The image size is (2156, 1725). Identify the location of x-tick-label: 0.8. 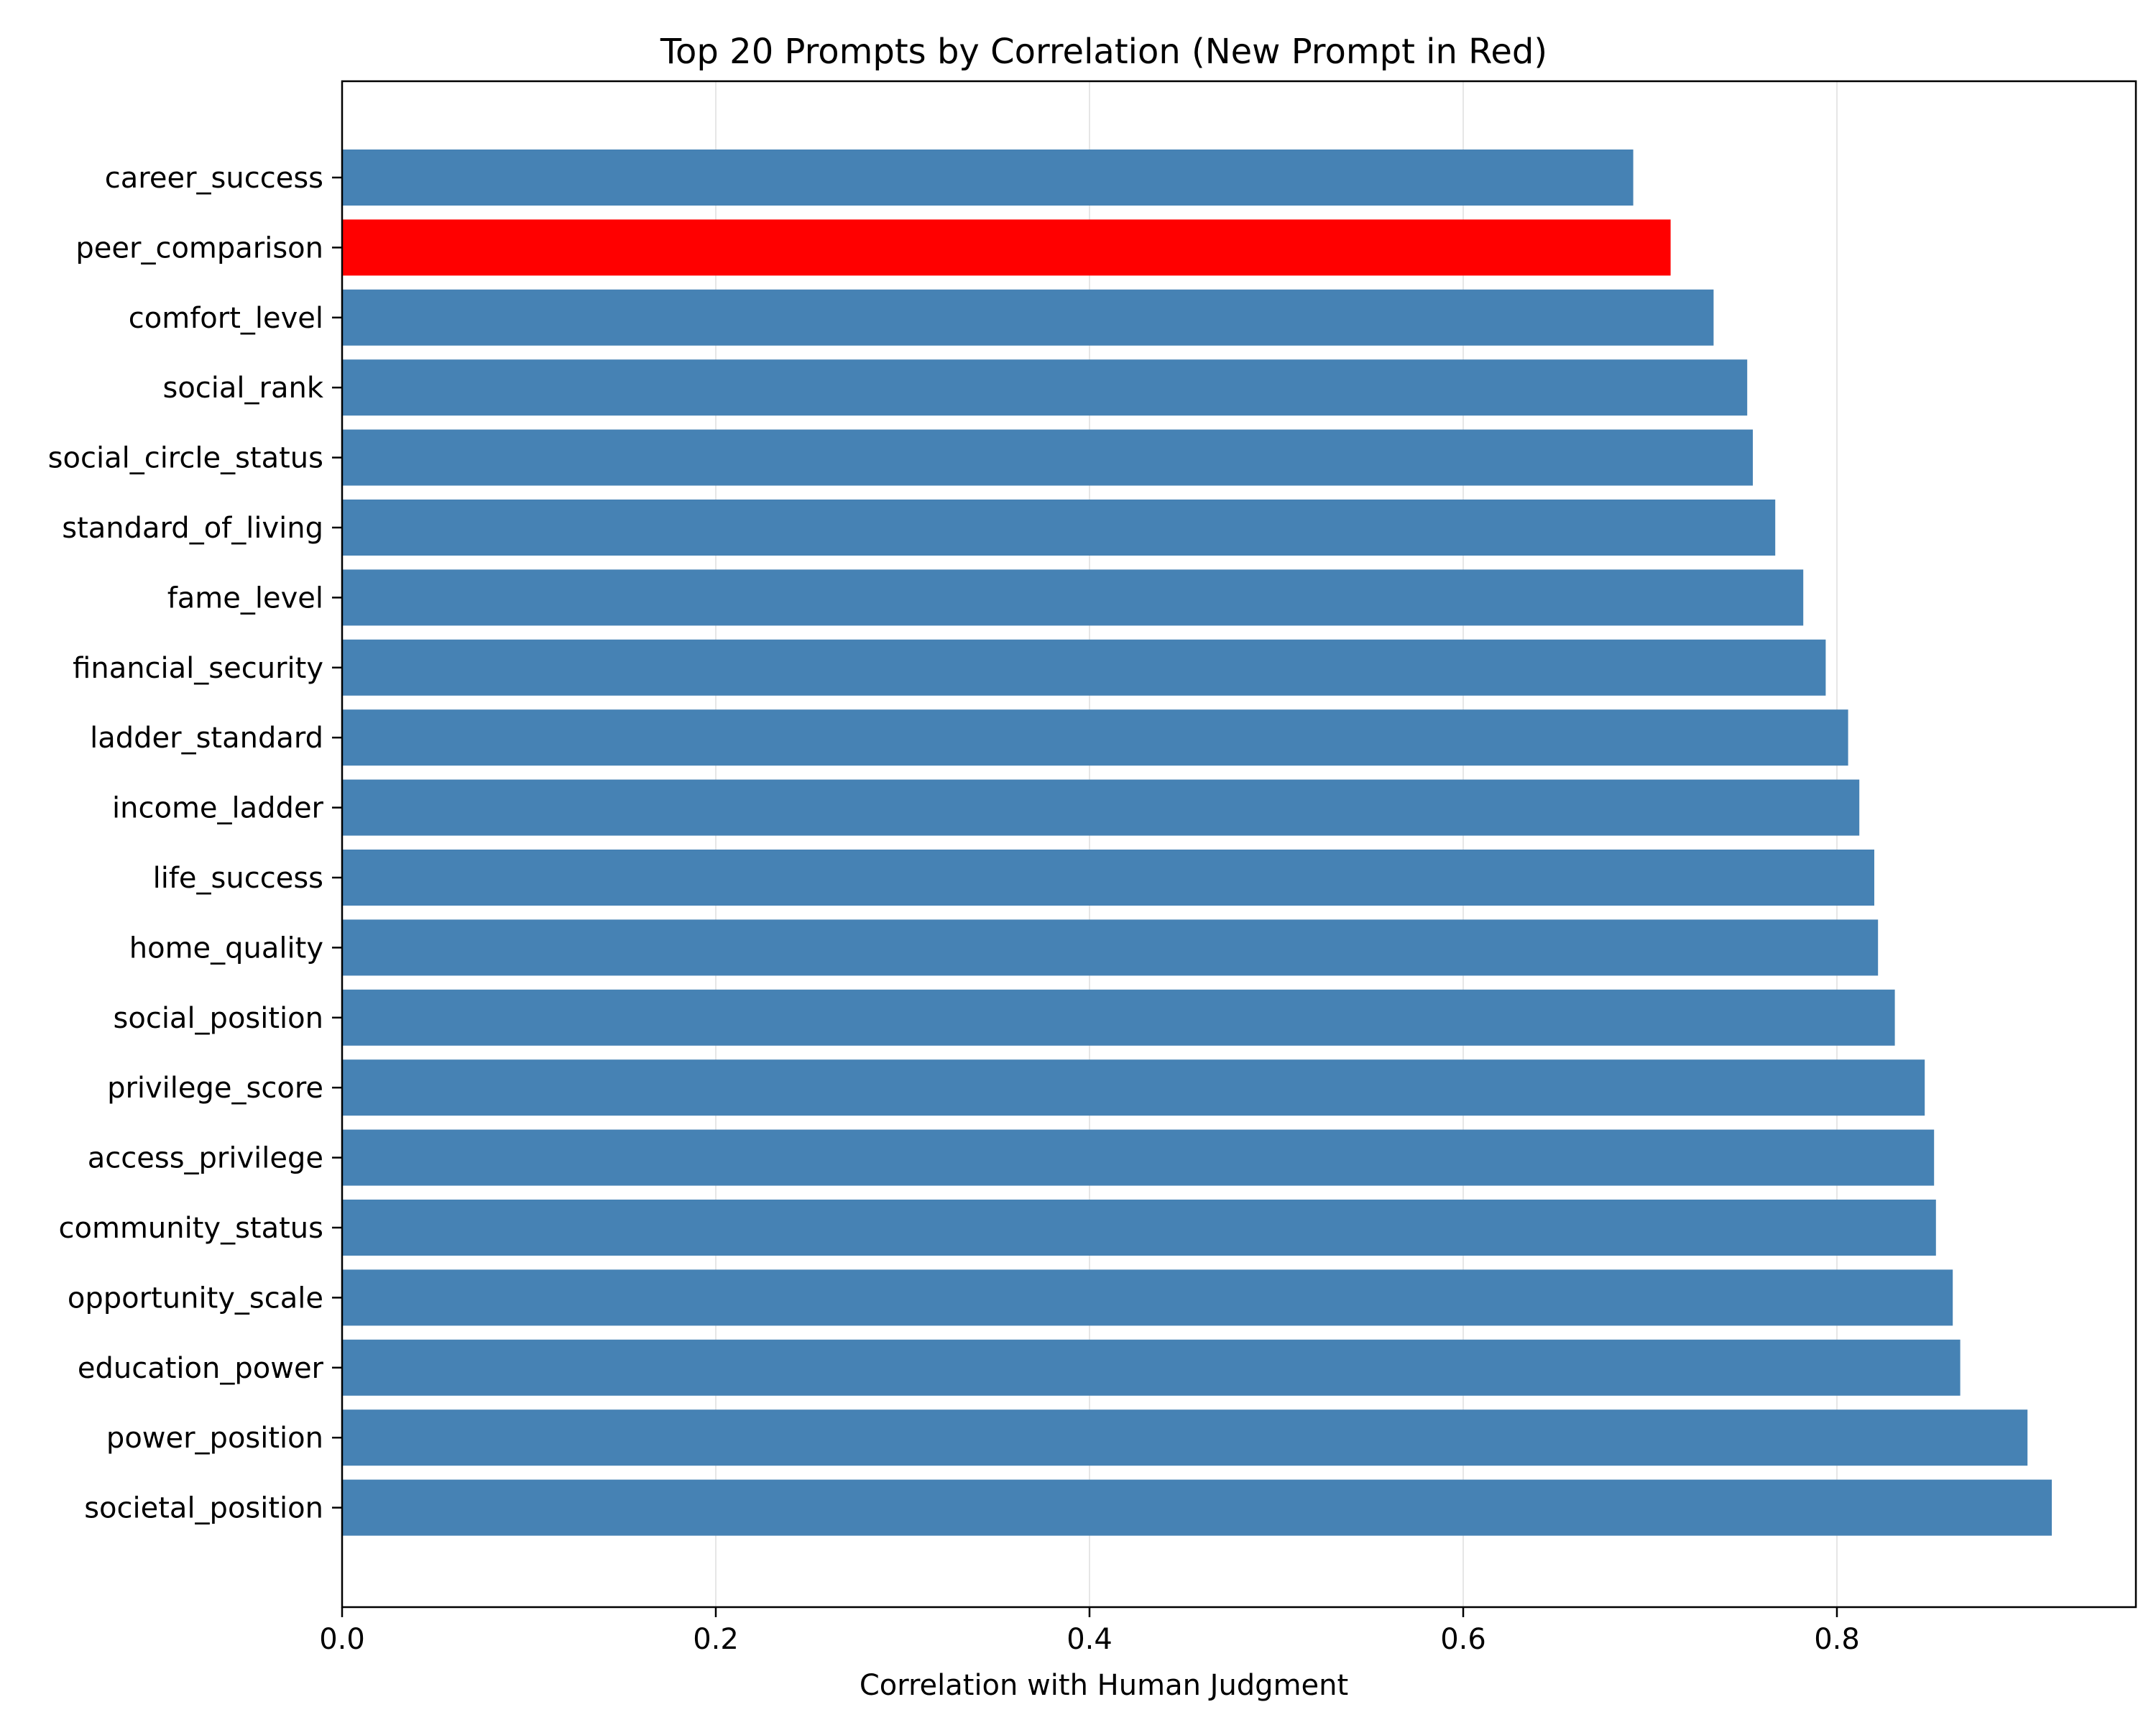
(1837, 1639).